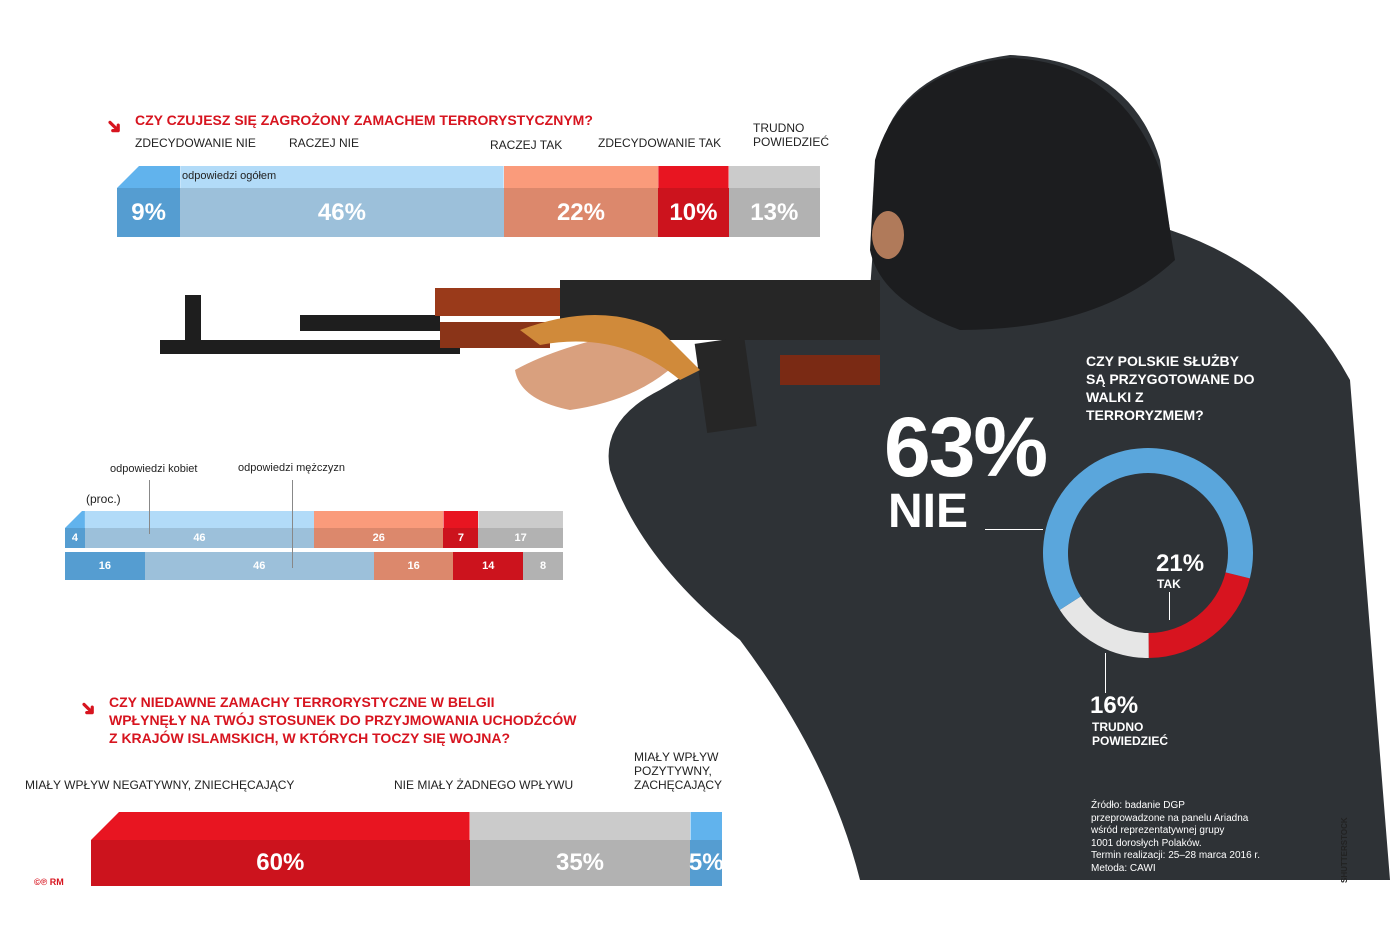  I want to click on donut-slice-trudno-powiedzieć, so click(1104, 627).